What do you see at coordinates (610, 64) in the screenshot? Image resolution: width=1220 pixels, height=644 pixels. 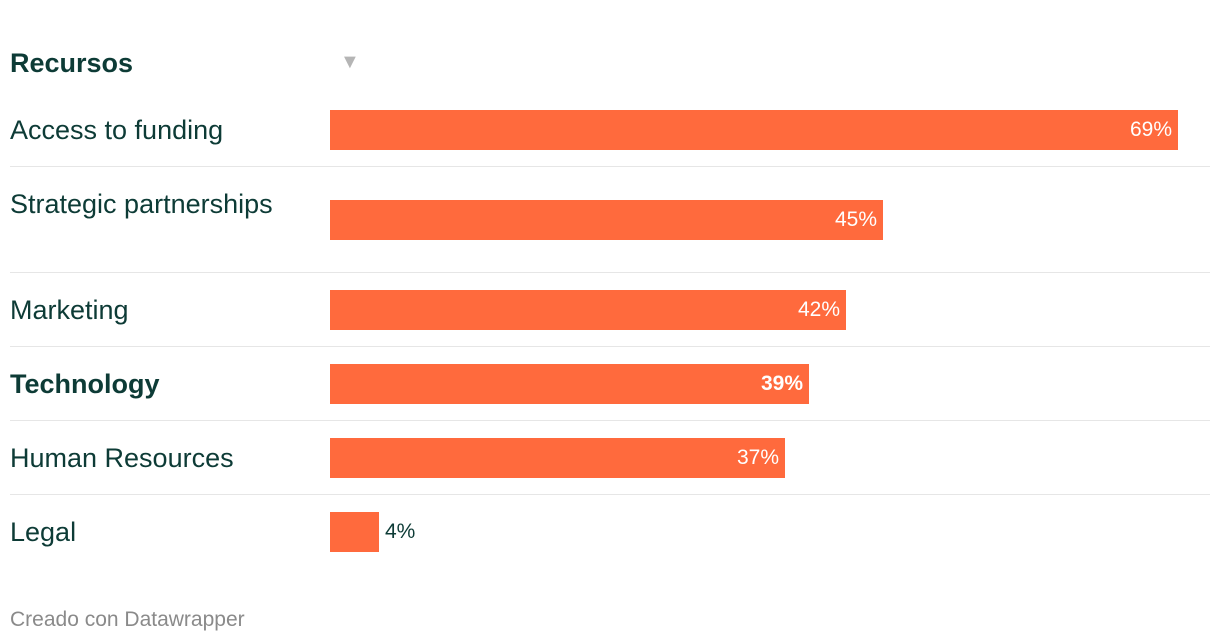 I see `chart-header: Recursos ▼` at bounding box center [610, 64].